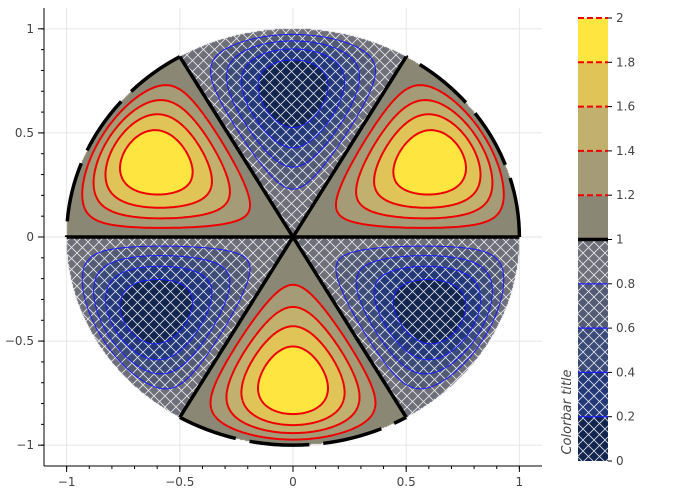 This screenshot has width=687, height=500. I want to click on colorbar-tick-label: 0, so click(620, 461).